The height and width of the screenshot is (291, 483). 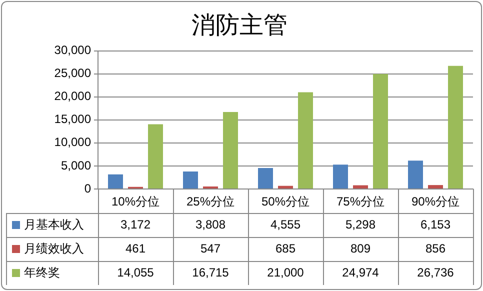 I want to click on y-tick-label: 30,000, so click(x=73, y=50).